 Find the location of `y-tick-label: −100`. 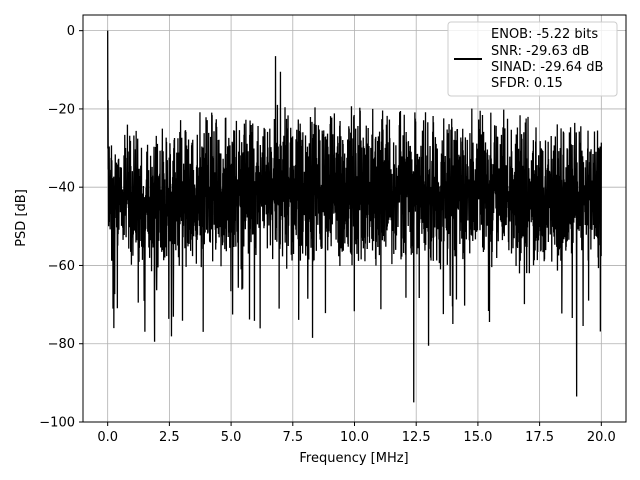

y-tick-label: −100 is located at coordinates (57, 423).